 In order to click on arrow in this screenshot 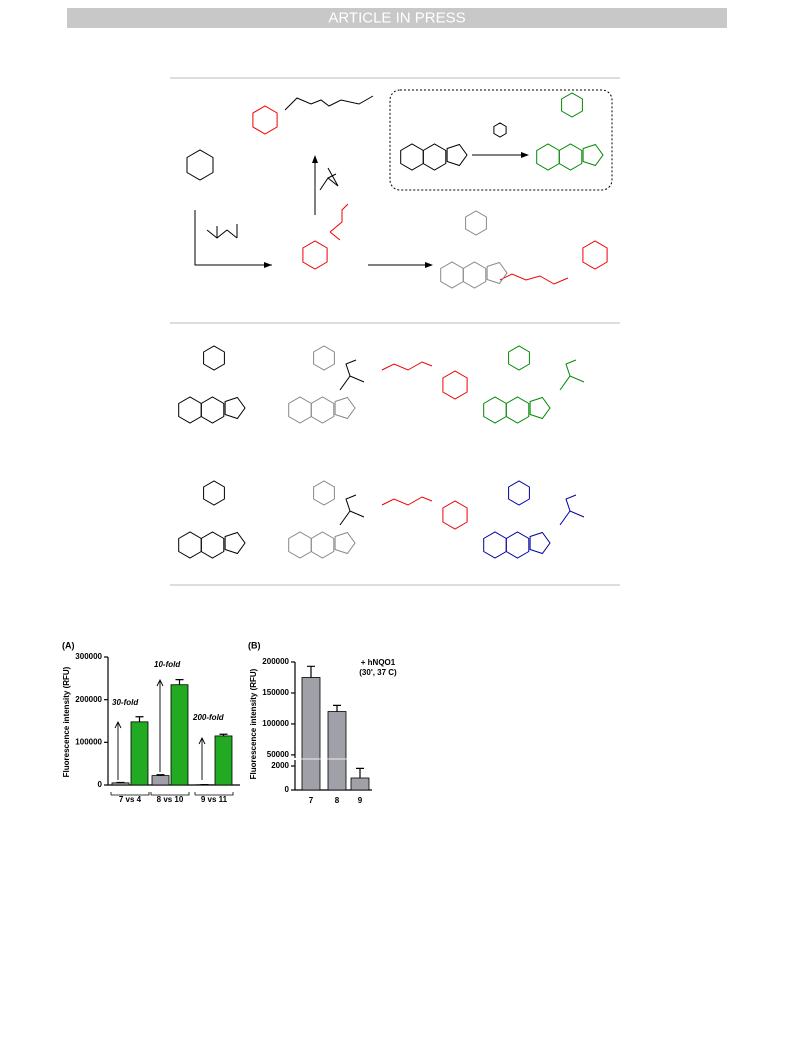, I will do `click(233, 238)`.